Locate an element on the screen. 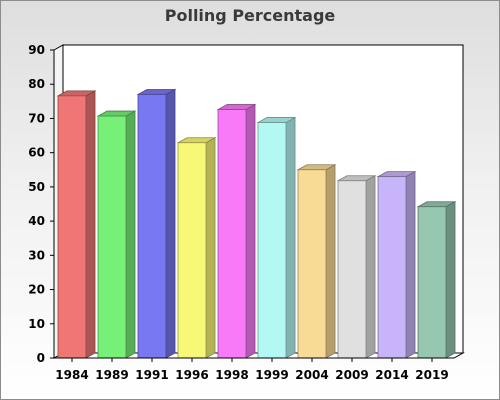 The height and width of the screenshot is (400, 500). x-tick-label: 1996 is located at coordinates (191, 375).